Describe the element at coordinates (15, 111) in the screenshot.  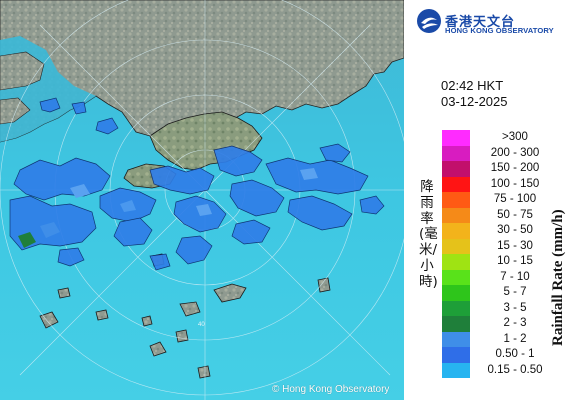
I see `west-peninsula` at that location.